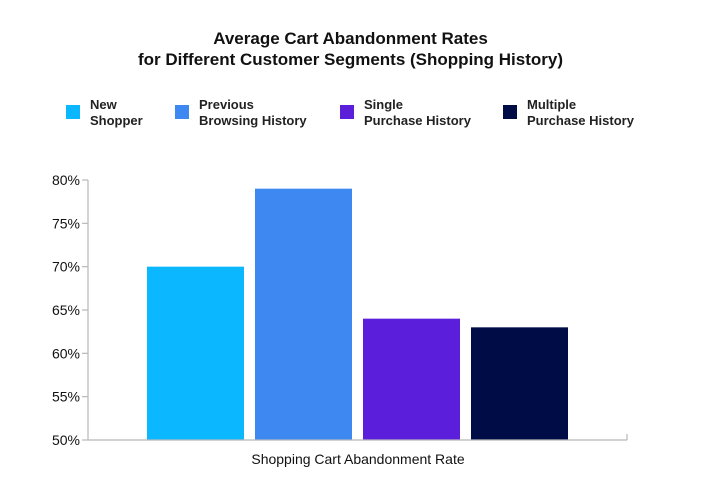 This screenshot has width=701, height=498. I want to click on y-axis: 50% 55% 60% 65% 70% 75% 80%, so click(70, 310).